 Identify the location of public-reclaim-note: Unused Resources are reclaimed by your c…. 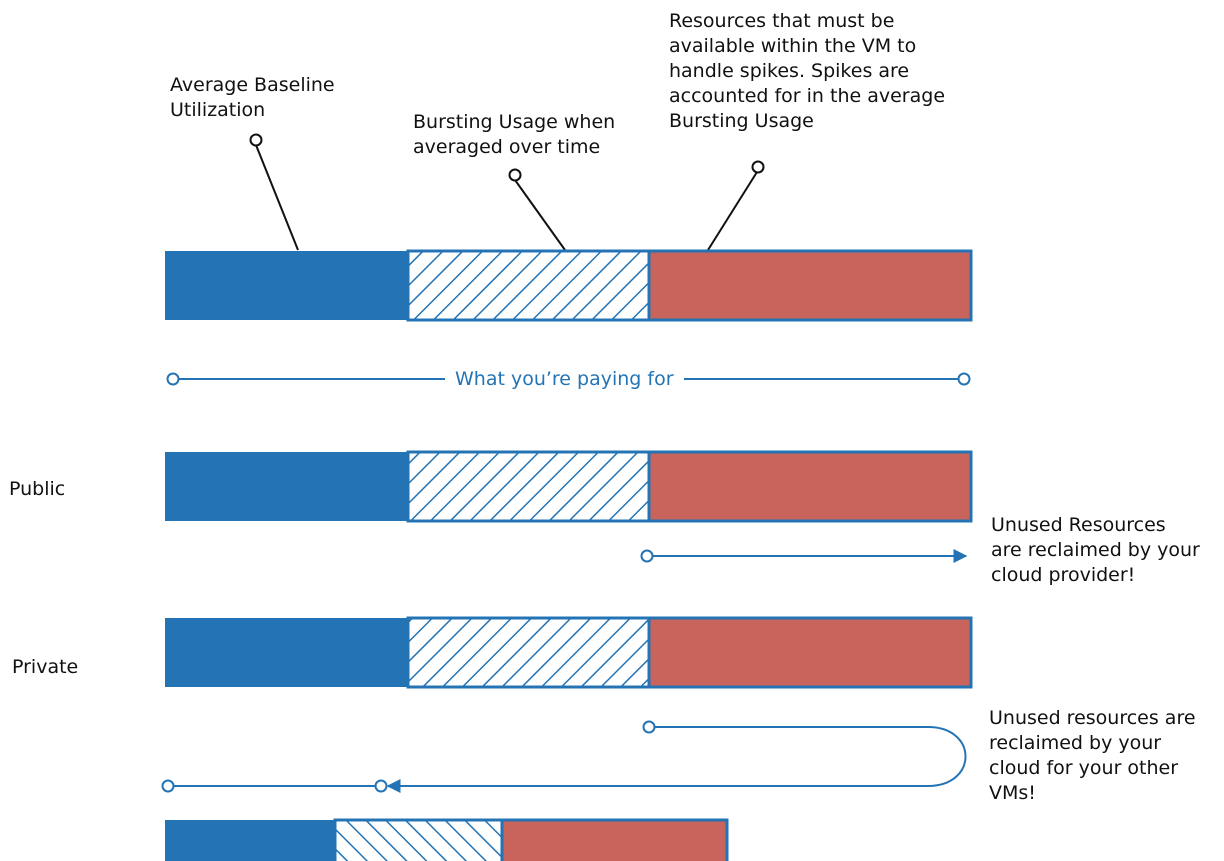
(1095, 550).